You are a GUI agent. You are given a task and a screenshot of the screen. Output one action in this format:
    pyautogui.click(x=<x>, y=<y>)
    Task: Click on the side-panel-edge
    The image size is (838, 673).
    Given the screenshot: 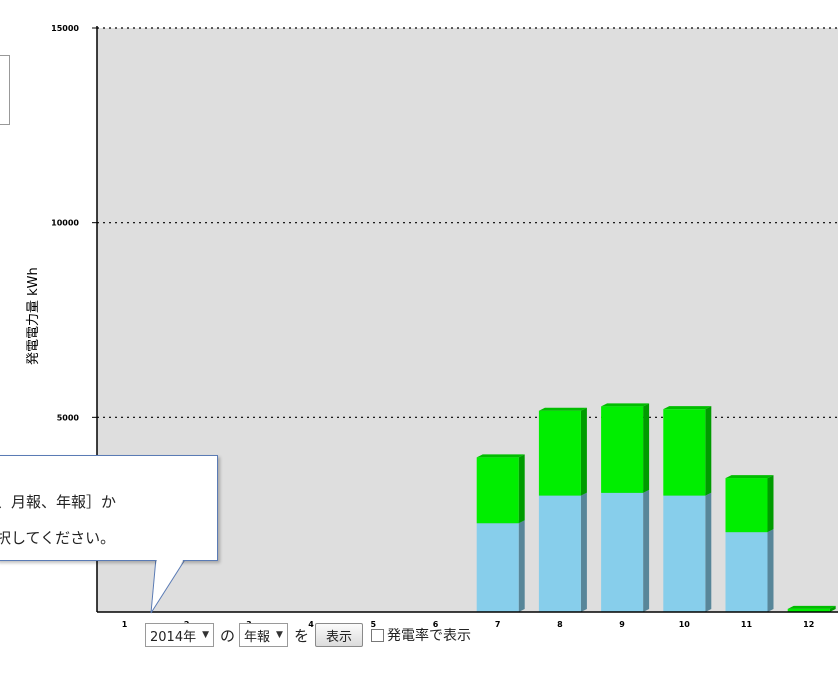 What is the action you would take?
    pyautogui.click(x=5, y=90)
    